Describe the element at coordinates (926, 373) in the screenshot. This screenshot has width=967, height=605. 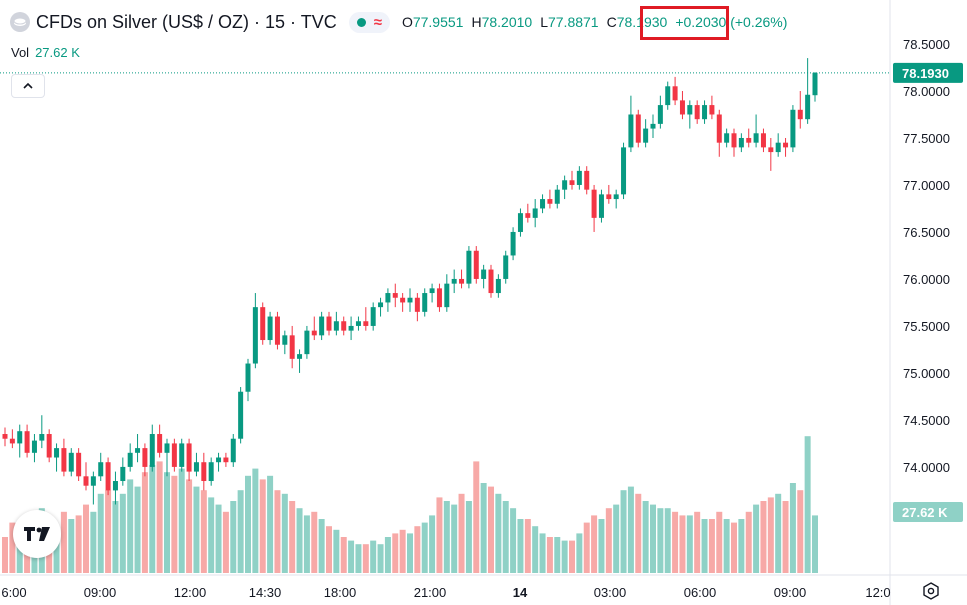
I see `price-tick-label: 75.0000` at that location.